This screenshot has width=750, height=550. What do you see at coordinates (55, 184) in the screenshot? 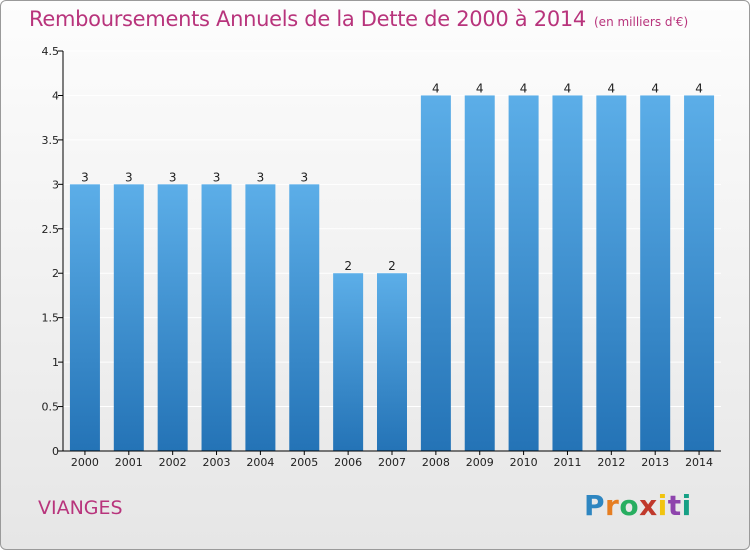
I see `y-tick-label: 3` at bounding box center [55, 184].